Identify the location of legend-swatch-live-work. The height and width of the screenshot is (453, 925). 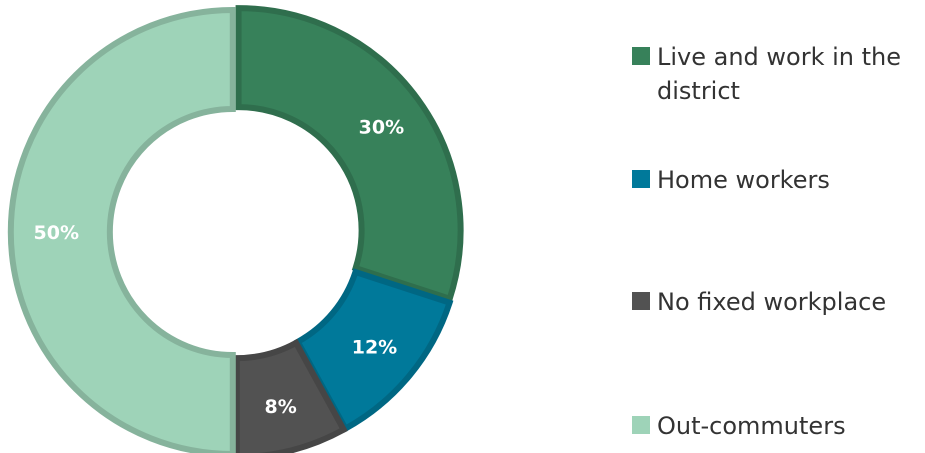
(641, 56).